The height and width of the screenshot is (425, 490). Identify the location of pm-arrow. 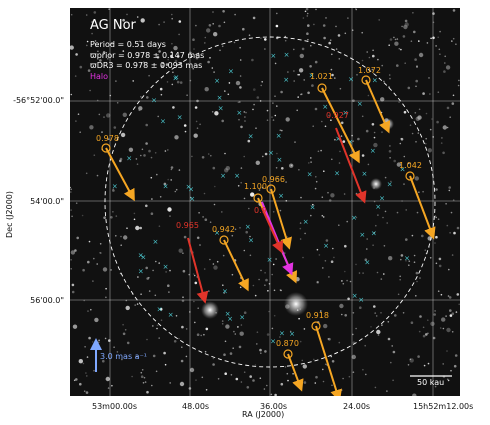
(351, 165).